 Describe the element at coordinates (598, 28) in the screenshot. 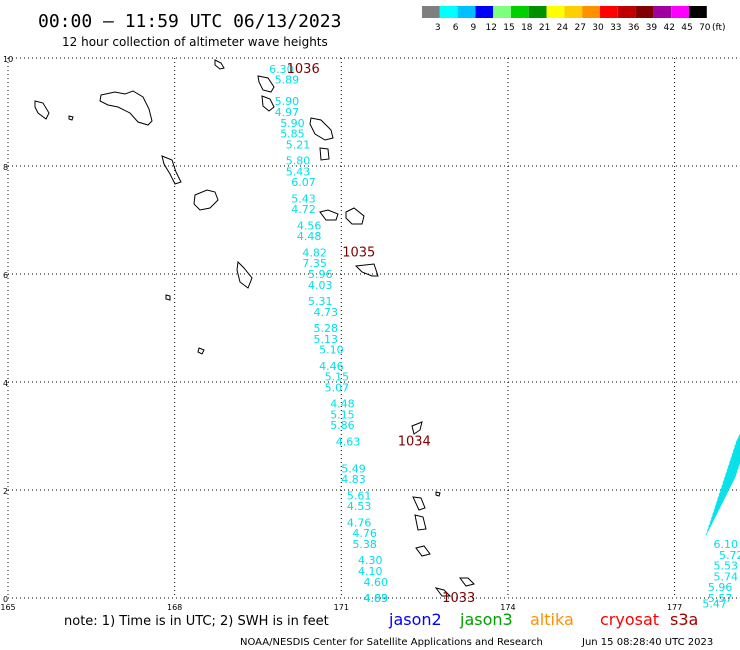

I see `legend-label: 30` at that location.